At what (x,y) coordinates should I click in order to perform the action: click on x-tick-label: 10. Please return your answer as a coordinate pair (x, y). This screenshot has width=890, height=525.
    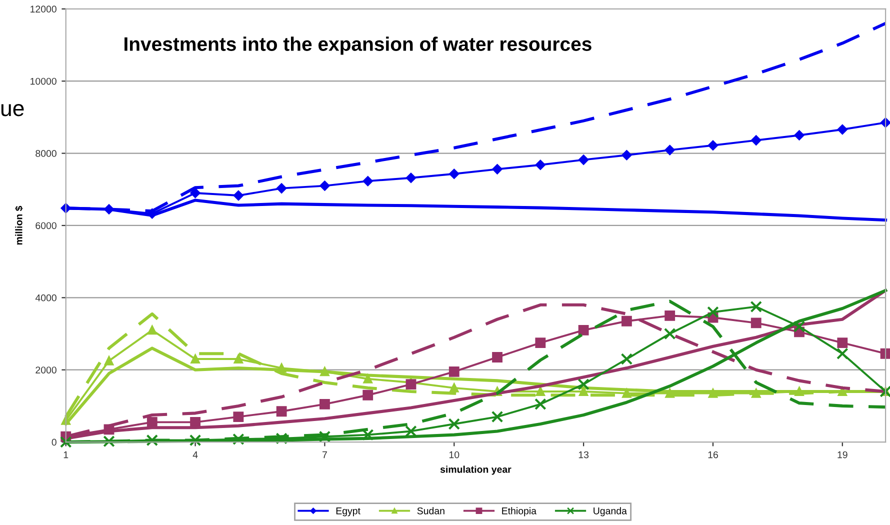
    Looking at the image, I should click on (454, 454).